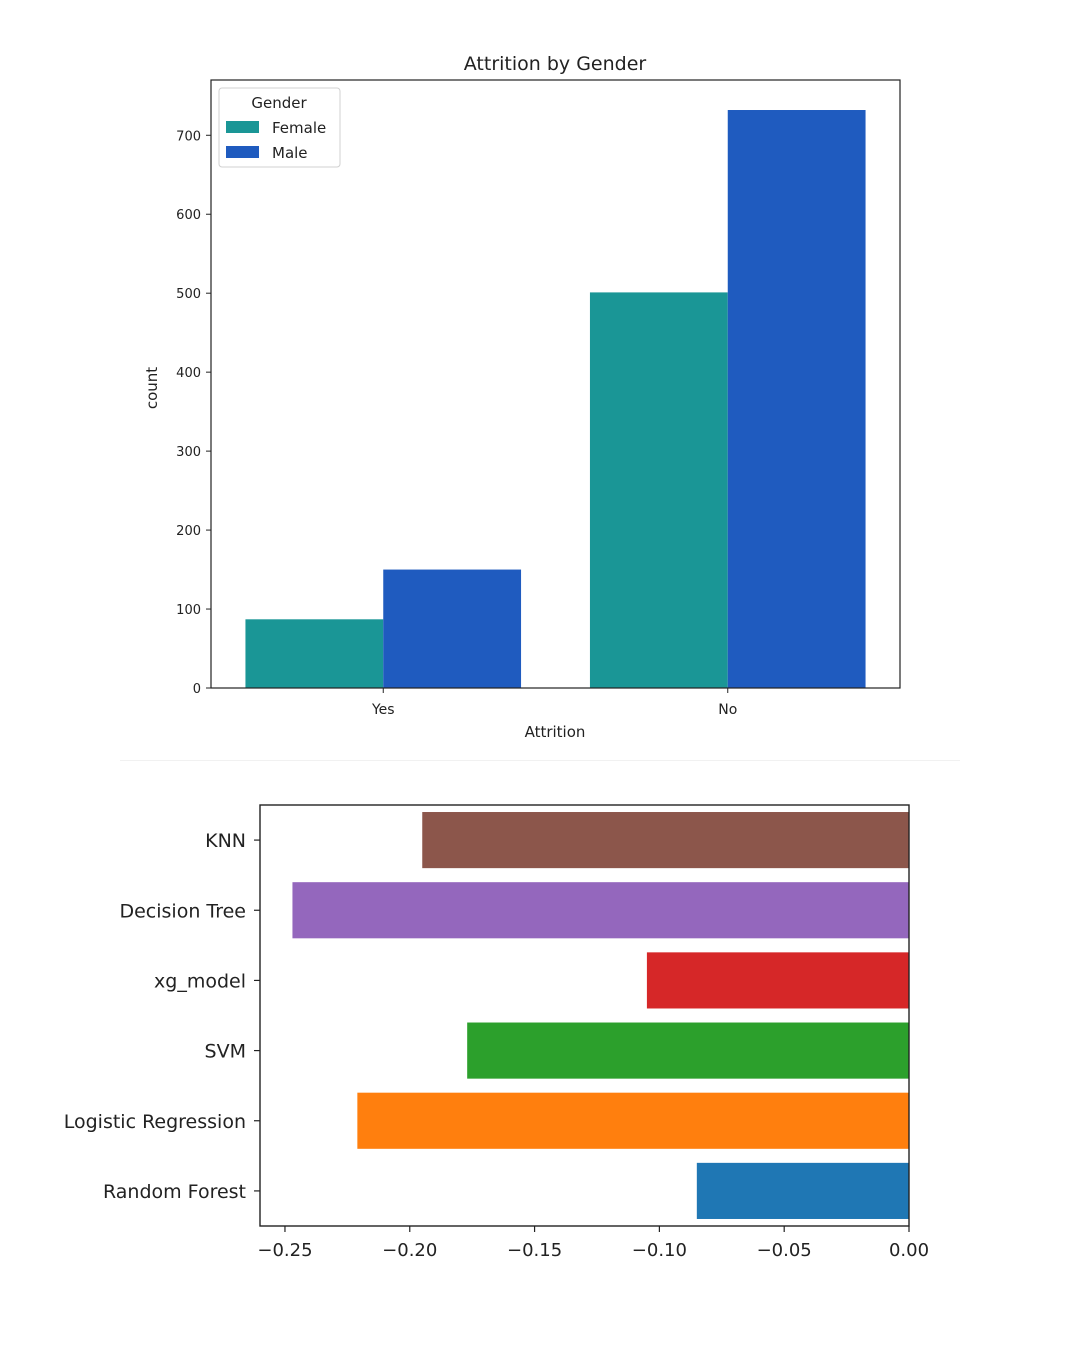 Image resolution: width=1080 pixels, height=1350 pixels. Describe the element at coordinates (534, 1250) in the screenshot. I see `x-tick-label: −0.15` at that location.